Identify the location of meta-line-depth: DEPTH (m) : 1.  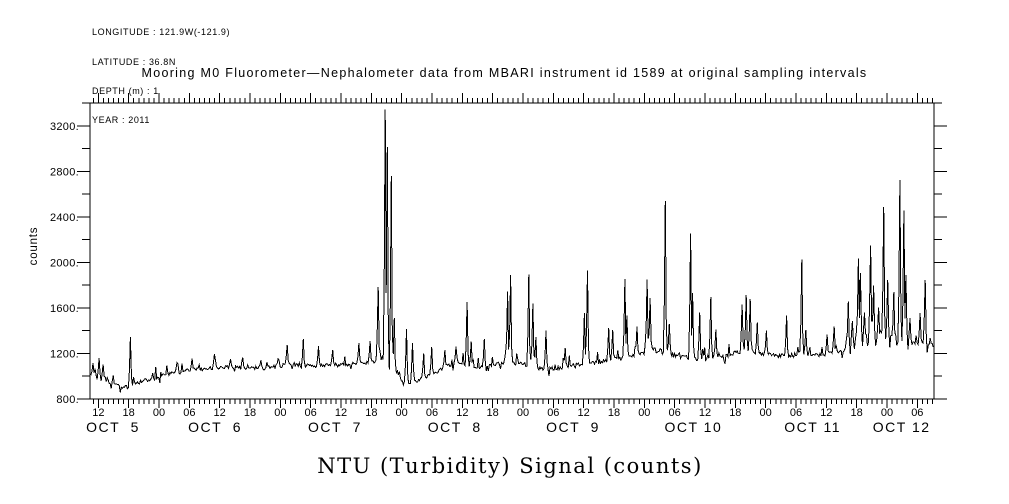
(125, 90).